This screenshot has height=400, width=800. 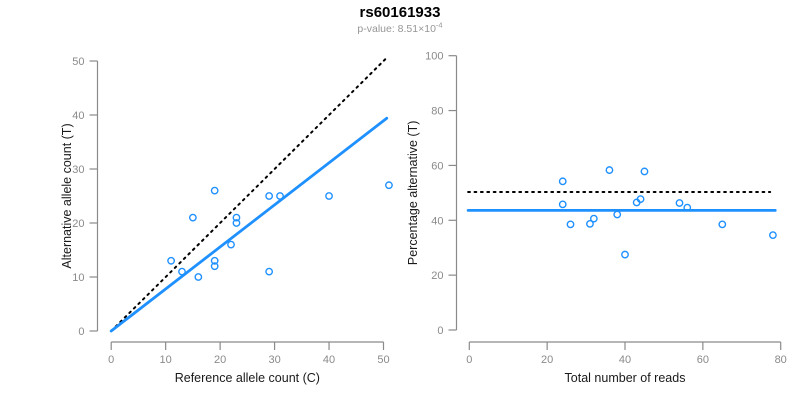 I want to click on figure-title: rs60161933, so click(x=400, y=12).